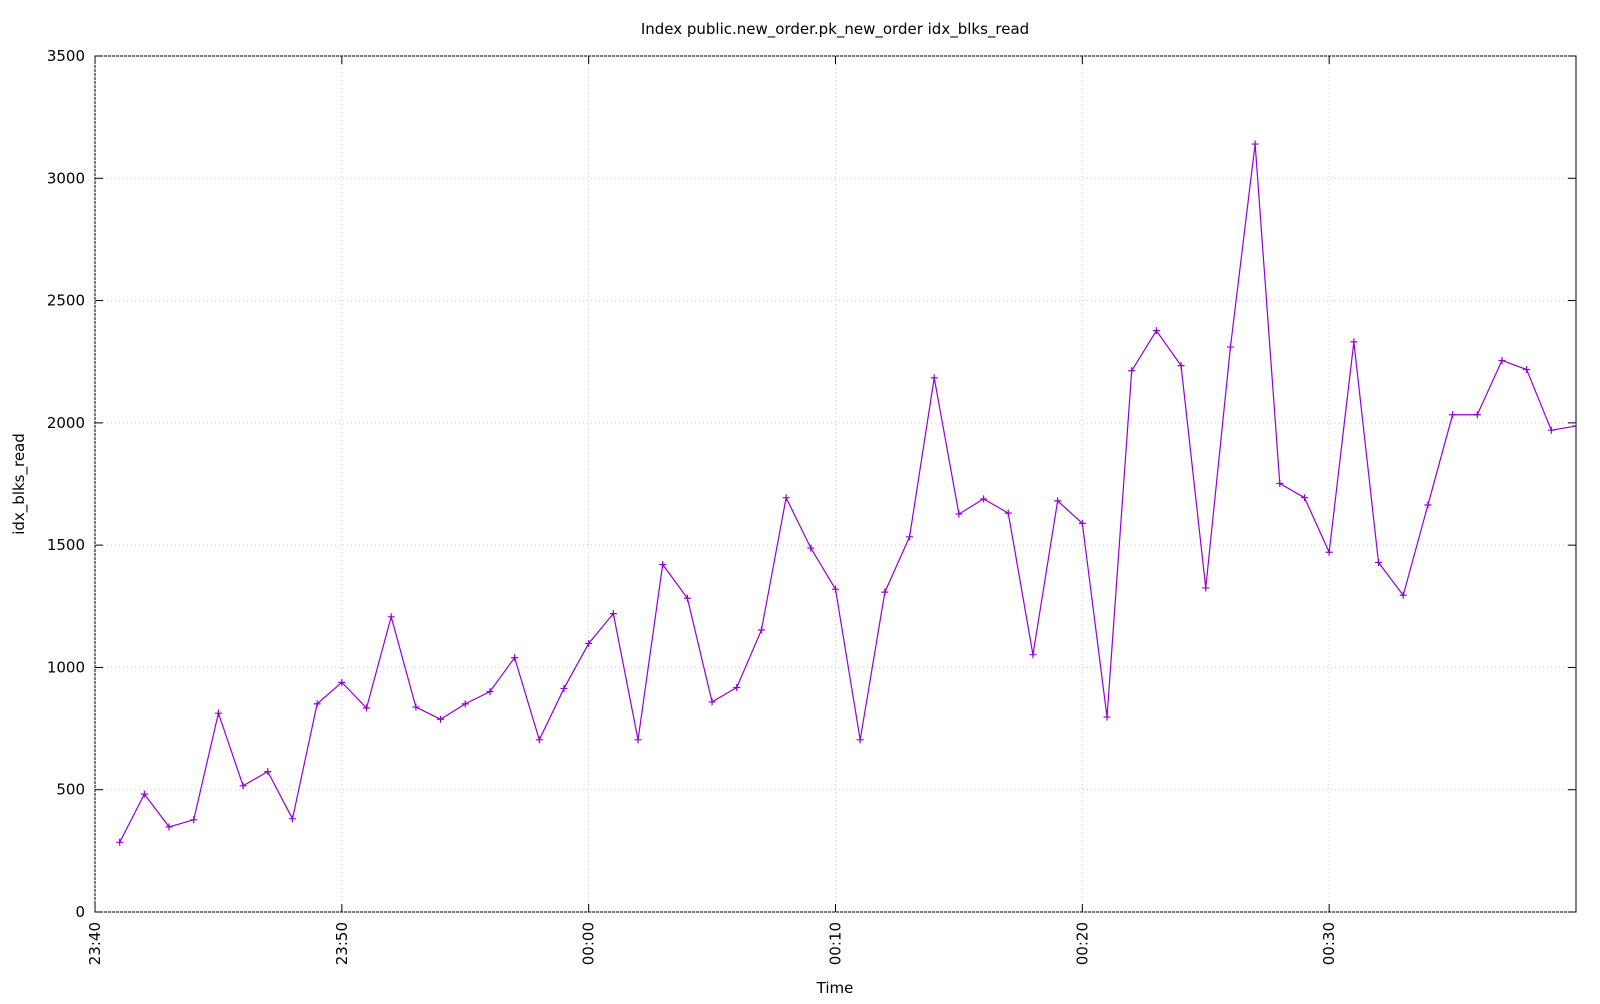 The image size is (1600, 1004). What do you see at coordinates (70, 790) in the screenshot?
I see `y-tick-label: 500` at bounding box center [70, 790].